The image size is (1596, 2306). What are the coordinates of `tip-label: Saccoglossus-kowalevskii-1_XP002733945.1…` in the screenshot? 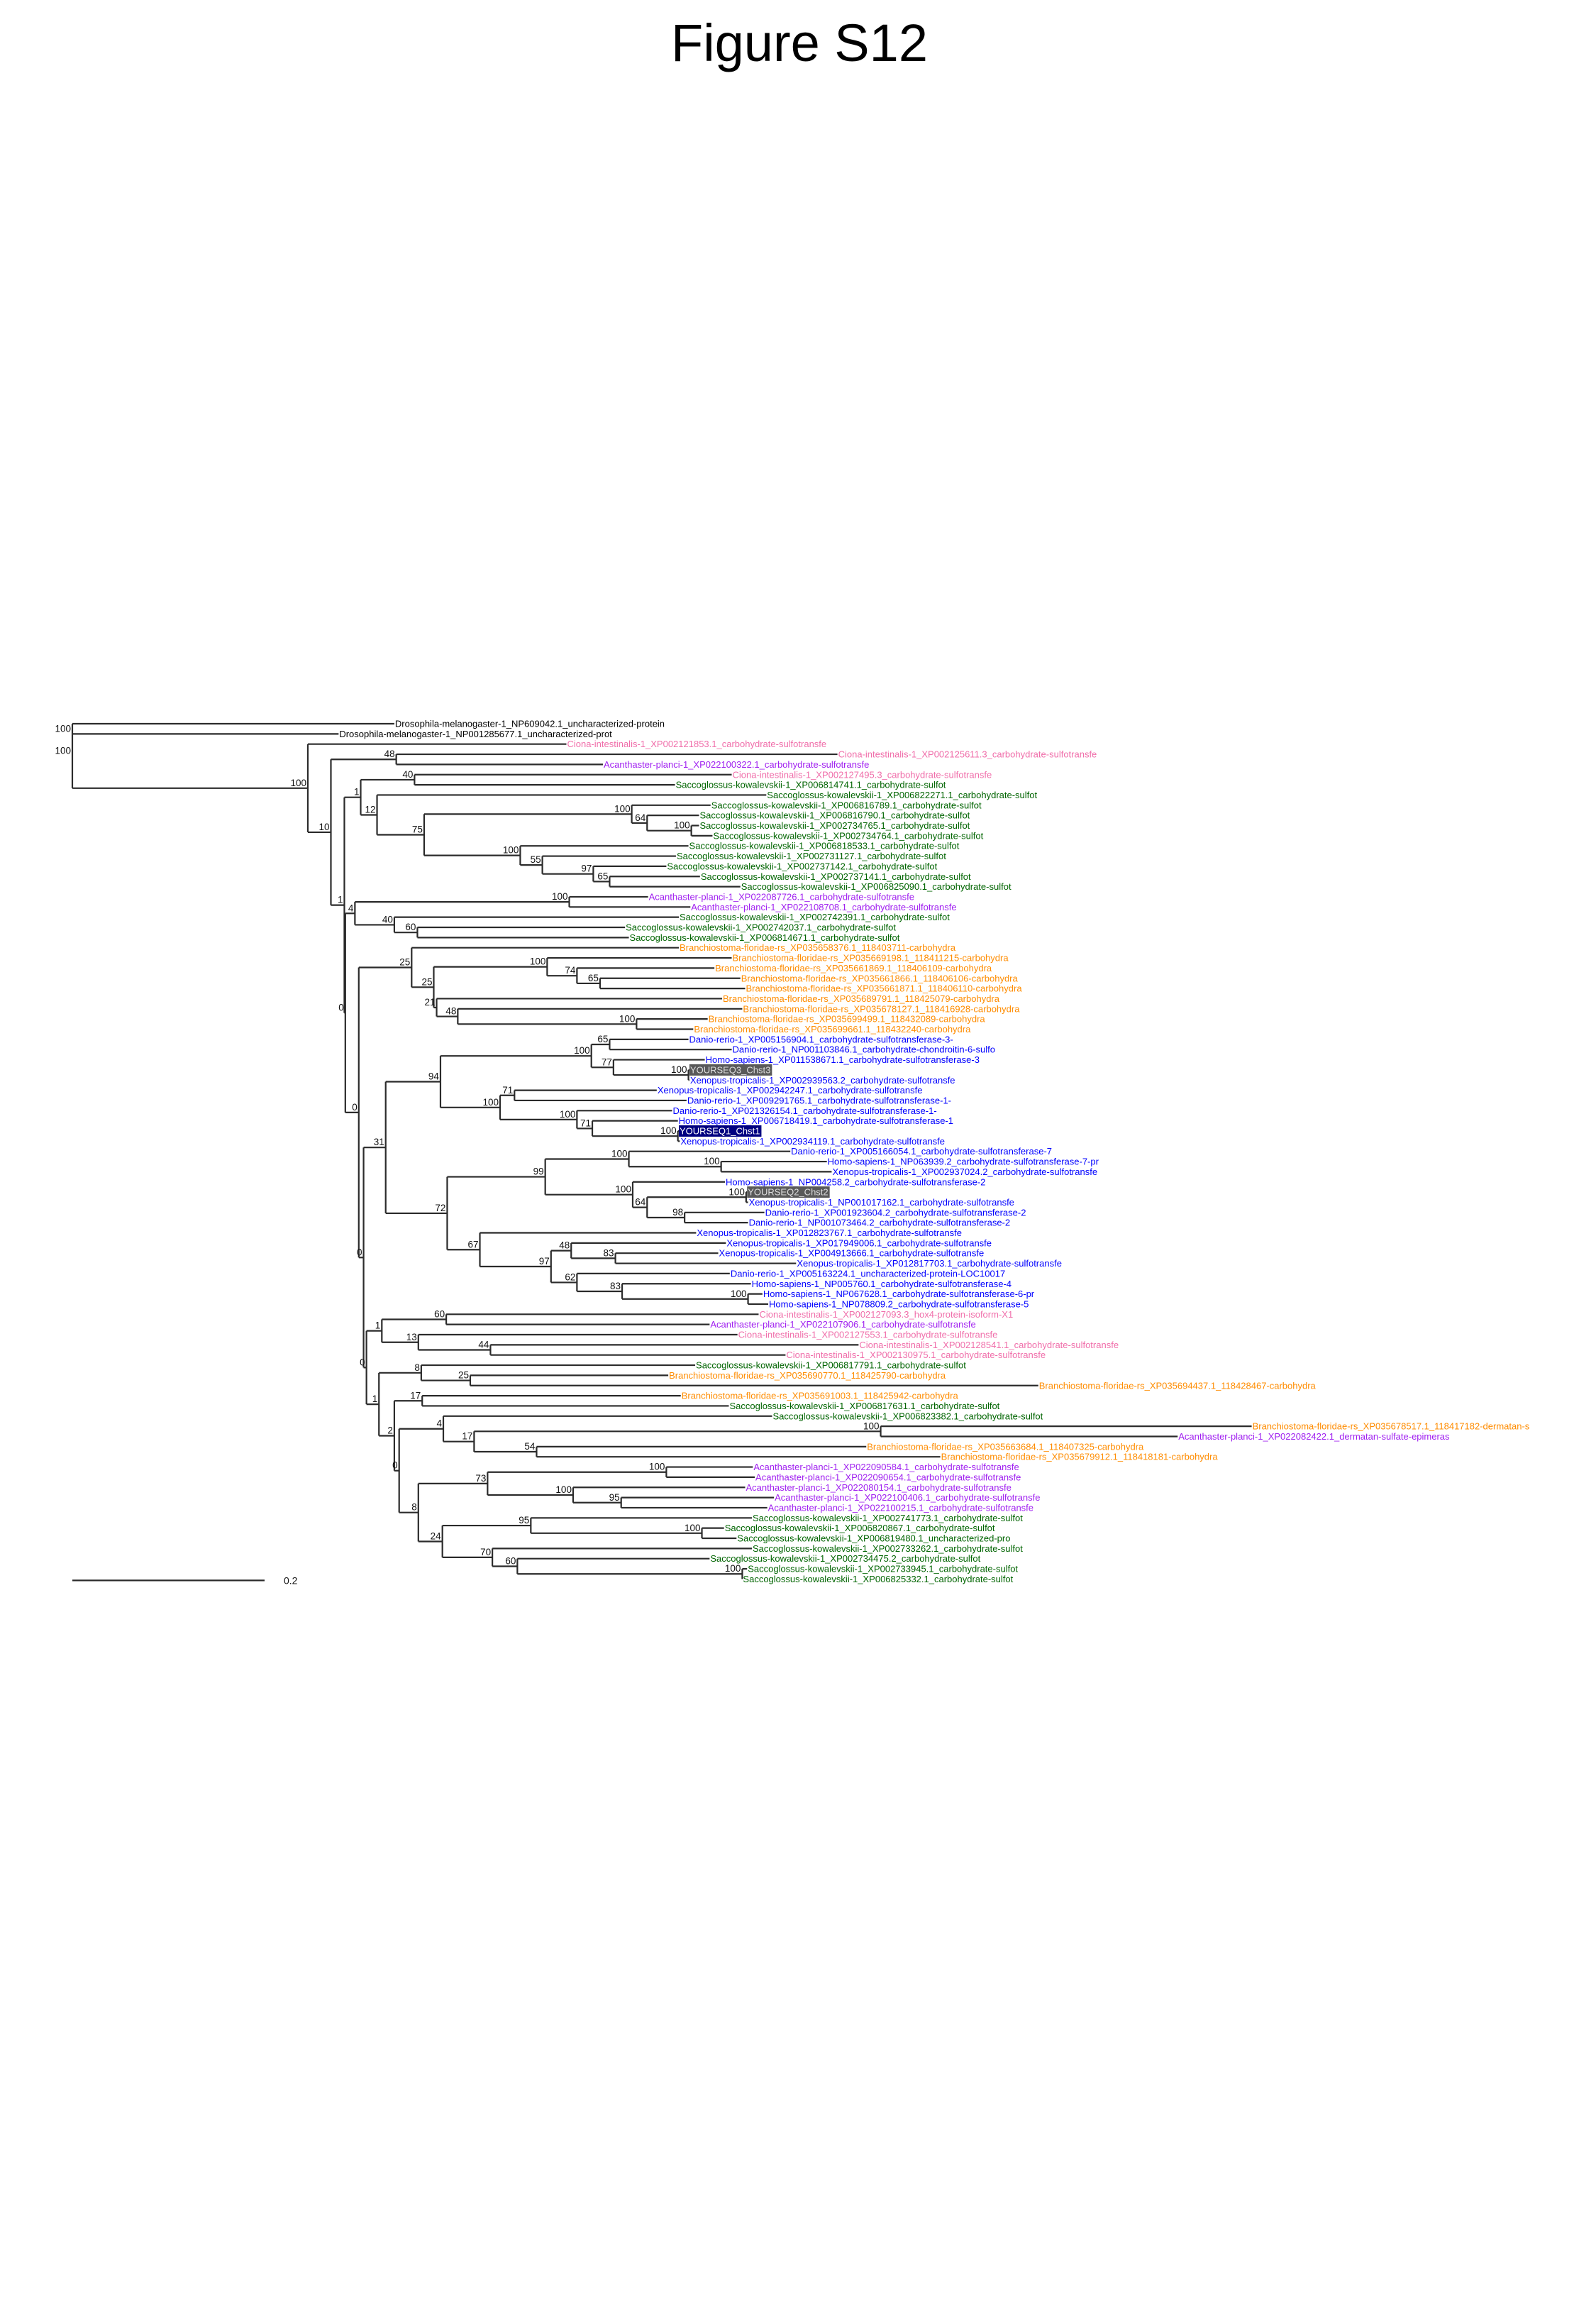 It's located at (883, 1569).